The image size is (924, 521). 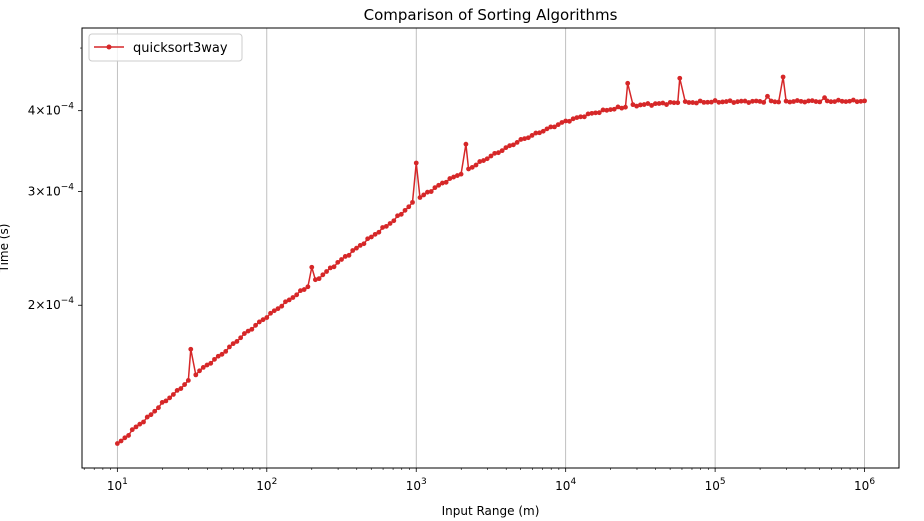 What do you see at coordinates (715, 485) in the screenshot?
I see `x-tick-label: 10⁵` at bounding box center [715, 485].